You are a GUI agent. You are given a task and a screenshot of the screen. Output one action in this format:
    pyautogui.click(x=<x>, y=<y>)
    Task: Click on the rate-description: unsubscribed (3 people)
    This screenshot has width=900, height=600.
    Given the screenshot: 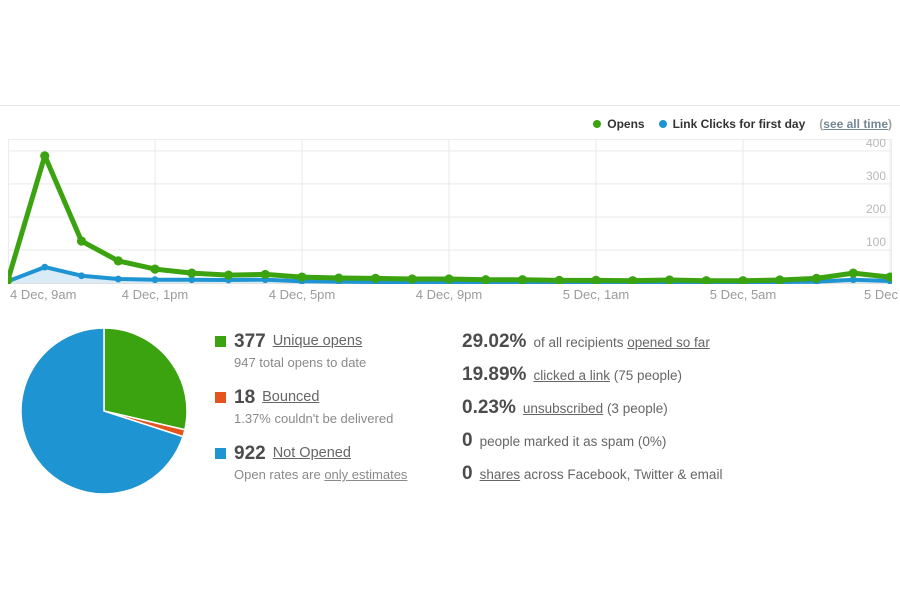 What is the action you would take?
    pyautogui.click(x=595, y=408)
    